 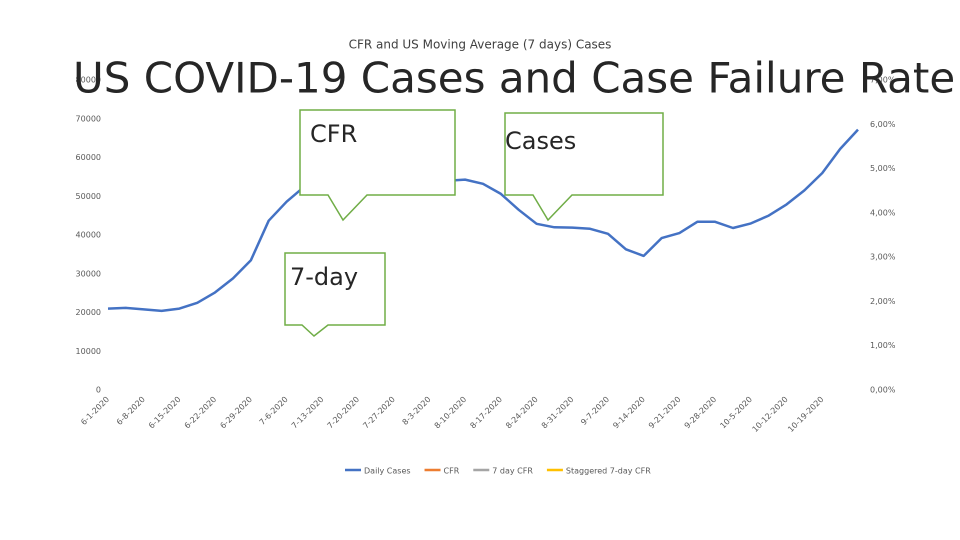 What do you see at coordinates (883, 212) in the screenshot?
I see `y2-tick-label: 4,00%` at bounding box center [883, 212].